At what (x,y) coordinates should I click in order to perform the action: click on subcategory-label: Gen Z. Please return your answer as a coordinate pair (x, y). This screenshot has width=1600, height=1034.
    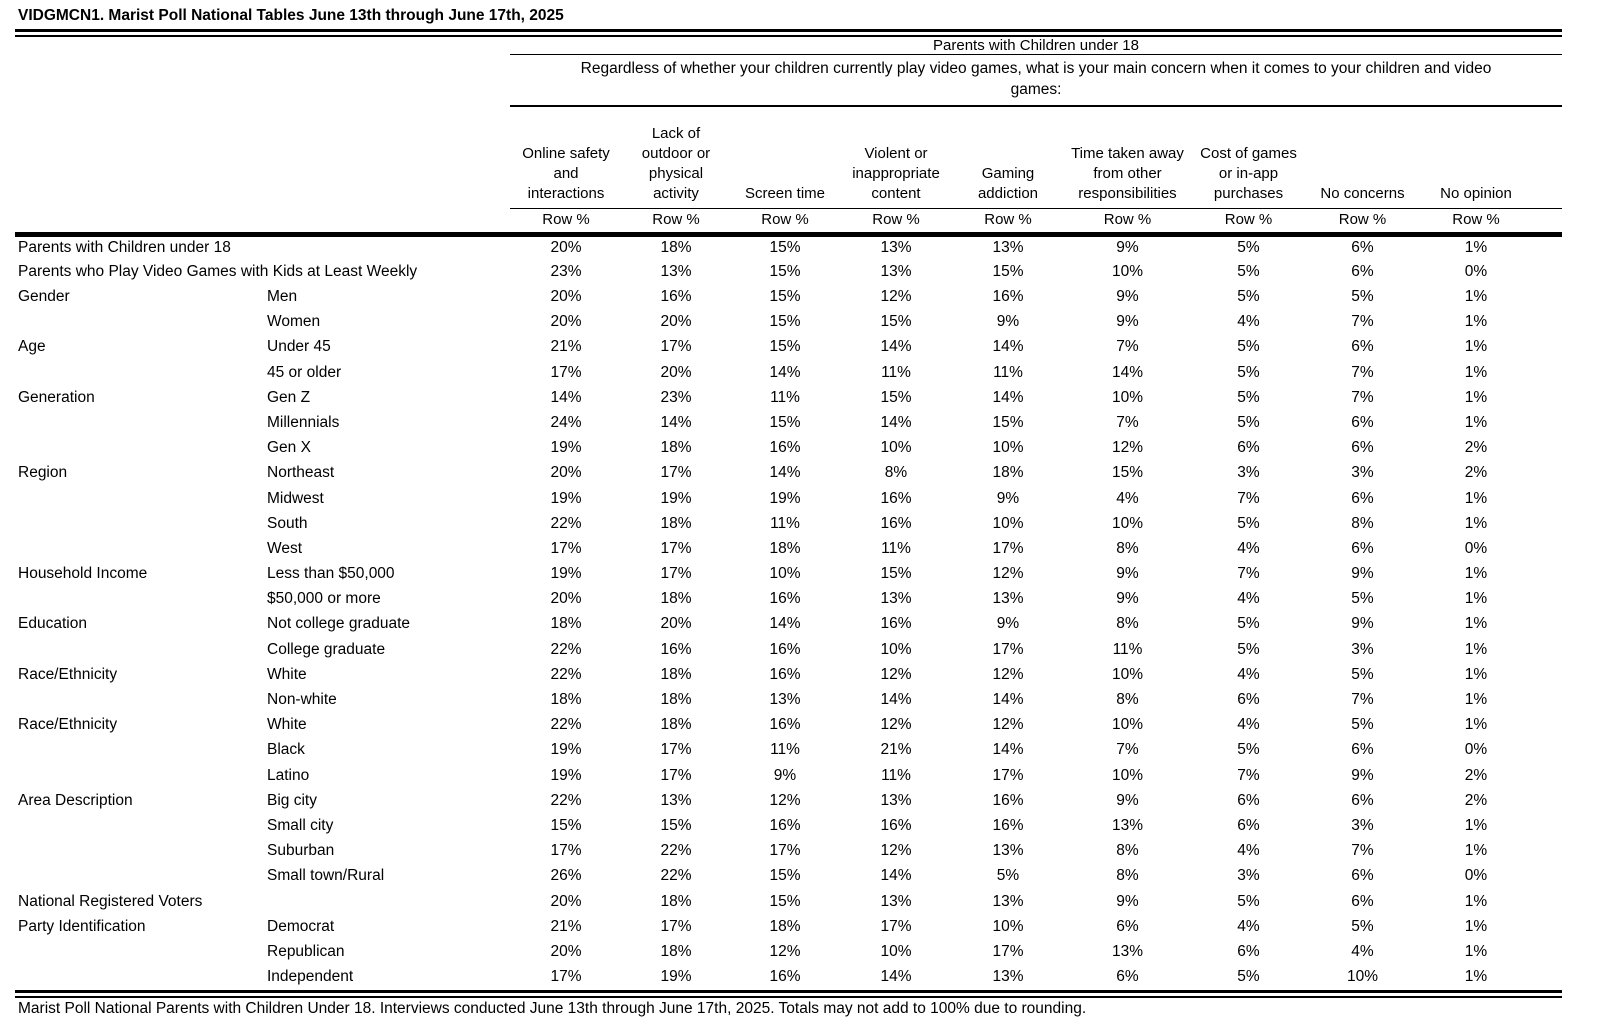
    Looking at the image, I should click on (289, 397).